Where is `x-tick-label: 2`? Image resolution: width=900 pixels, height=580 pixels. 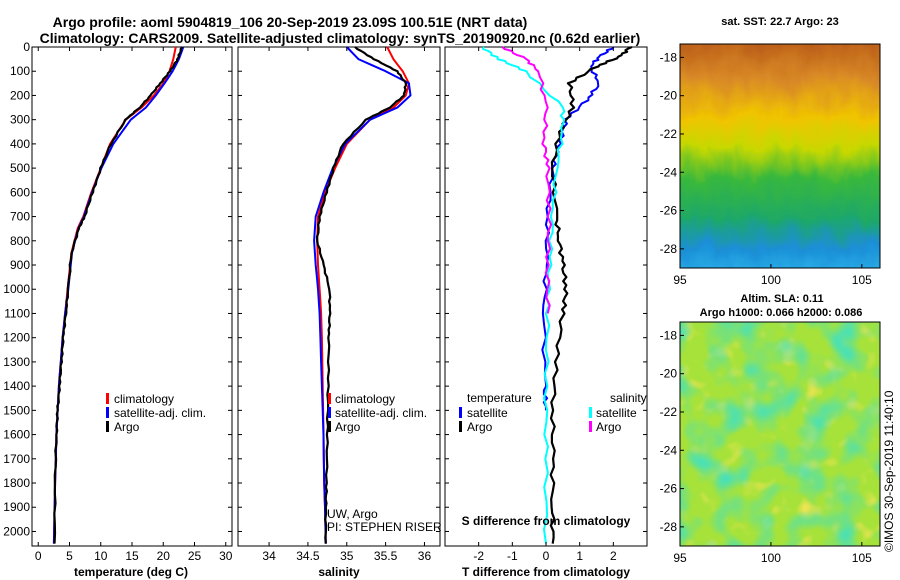 x-tick-label: 2 is located at coordinates (613, 556).